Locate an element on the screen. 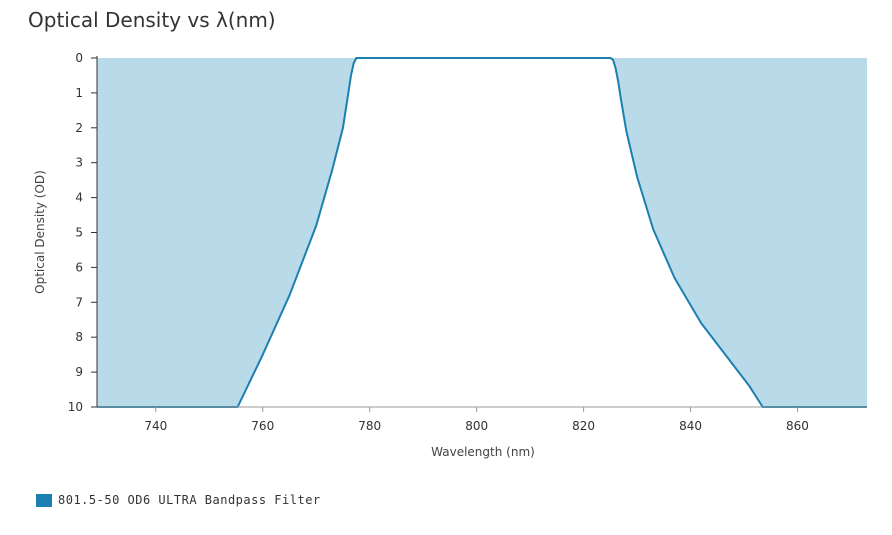 The image size is (892, 535). y-tick-label: 4 is located at coordinates (79, 198).